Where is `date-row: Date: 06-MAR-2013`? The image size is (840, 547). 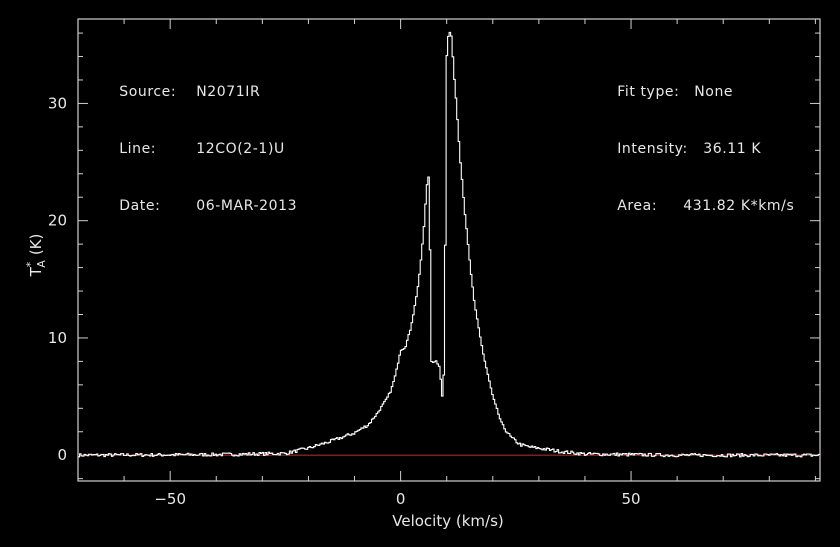 date-row: Date: 06-MAR-2013 is located at coordinates (198, 198).